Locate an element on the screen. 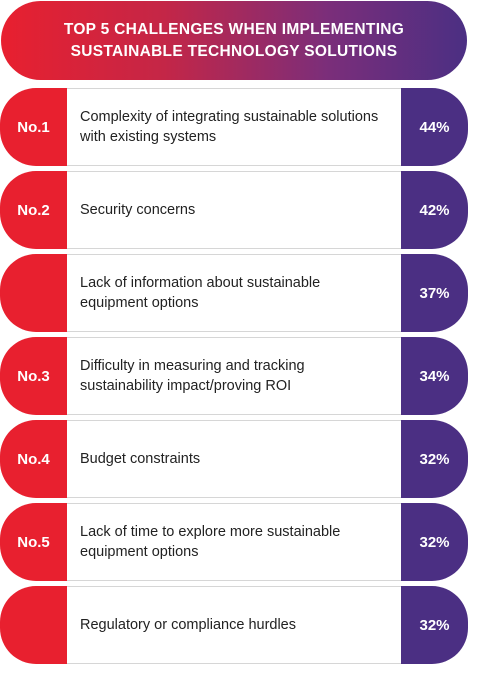 The image size is (480, 673). row-body: Regulatory or compliance hurdles is located at coordinates (234, 625).